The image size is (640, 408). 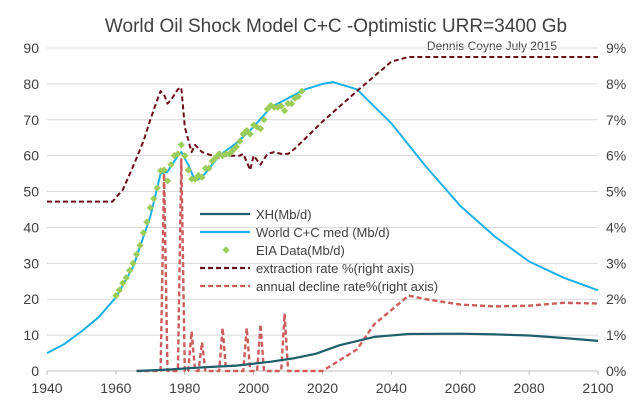 I want to click on y-right-tick-label: 3%, so click(x=616, y=263).